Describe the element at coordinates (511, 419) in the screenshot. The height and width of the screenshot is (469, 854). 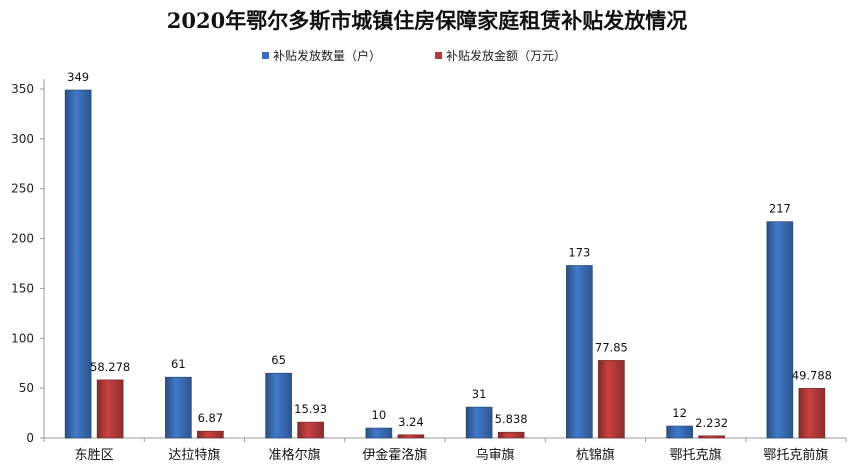
I see `data-label-series2-5: 5.838` at that location.